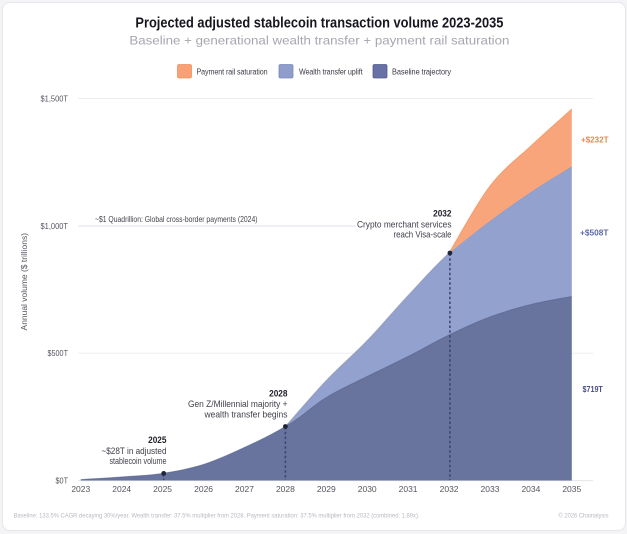  What do you see at coordinates (421, 71) in the screenshot?
I see `svg-text: Baseline trajectory` at bounding box center [421, 71].